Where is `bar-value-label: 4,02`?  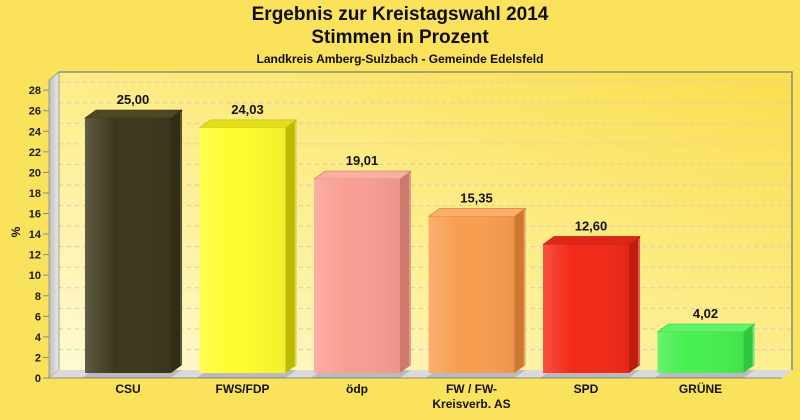
bar-value-label: 4,02 is located at coordinates (705, 313).